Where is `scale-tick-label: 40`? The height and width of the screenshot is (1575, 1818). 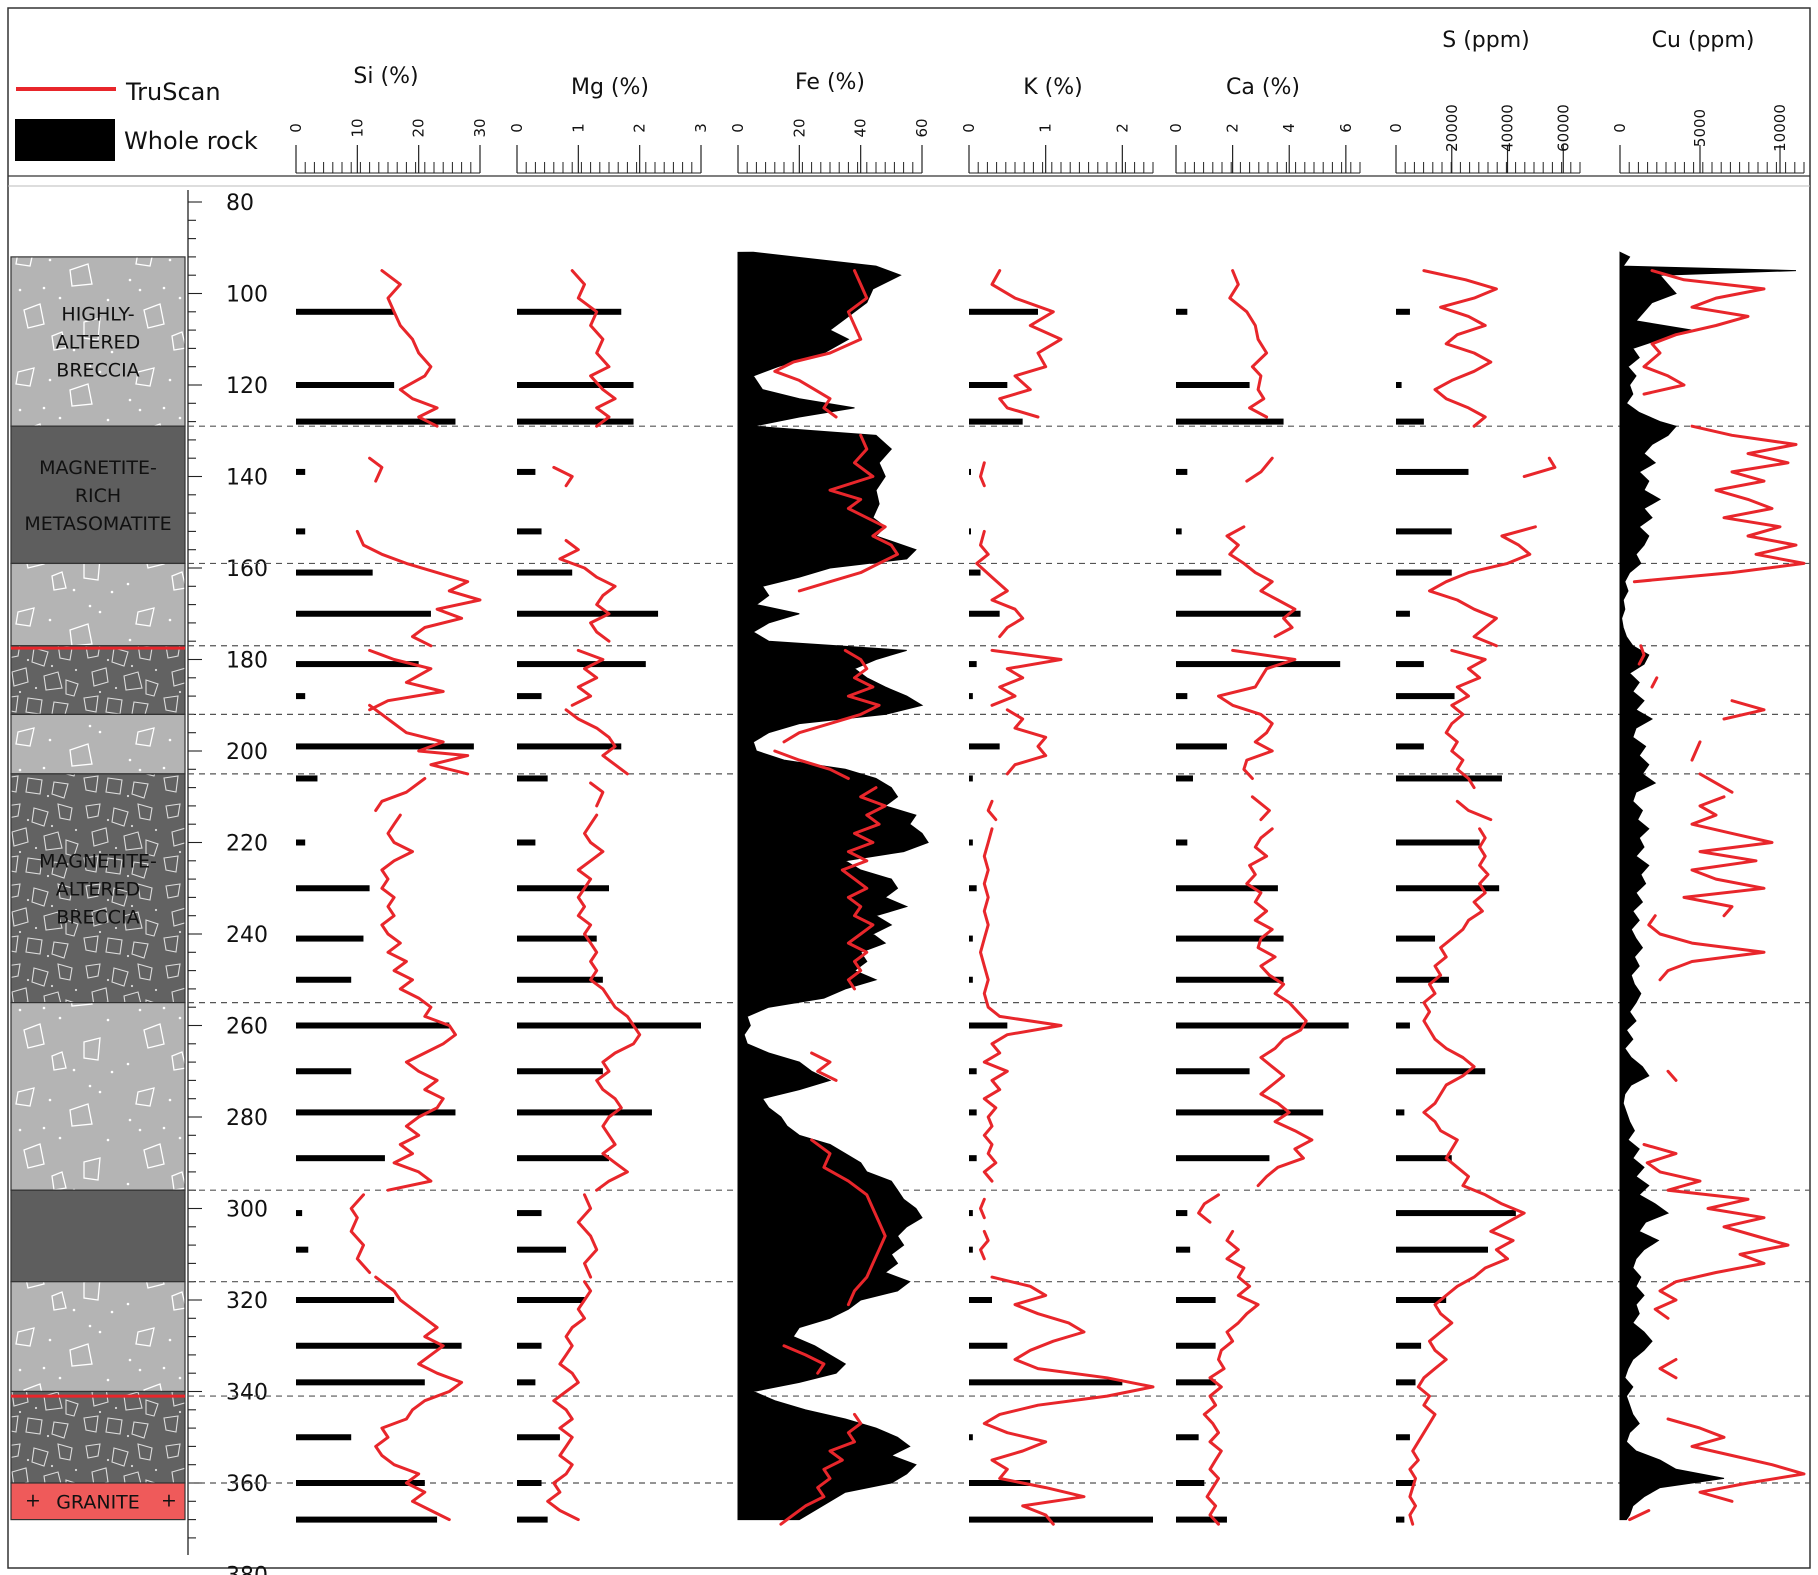 scale-tick-label: 40 is located at coordinates (861, 127).